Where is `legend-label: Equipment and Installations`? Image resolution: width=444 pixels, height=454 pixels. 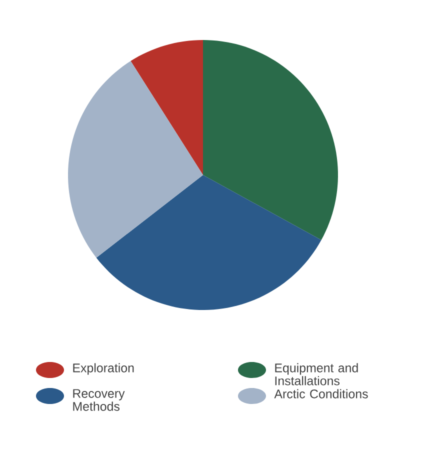
legend-label: Equipment and Installations is located at coordinates (316, 374).